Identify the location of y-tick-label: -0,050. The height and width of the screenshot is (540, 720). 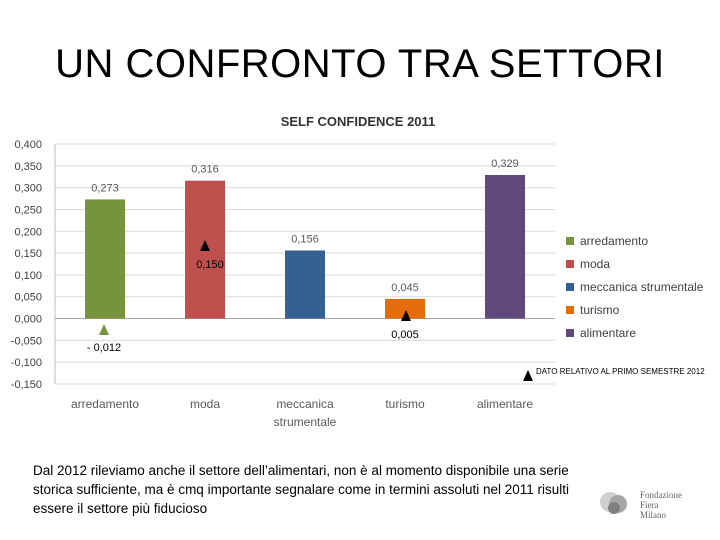
(26, 341).